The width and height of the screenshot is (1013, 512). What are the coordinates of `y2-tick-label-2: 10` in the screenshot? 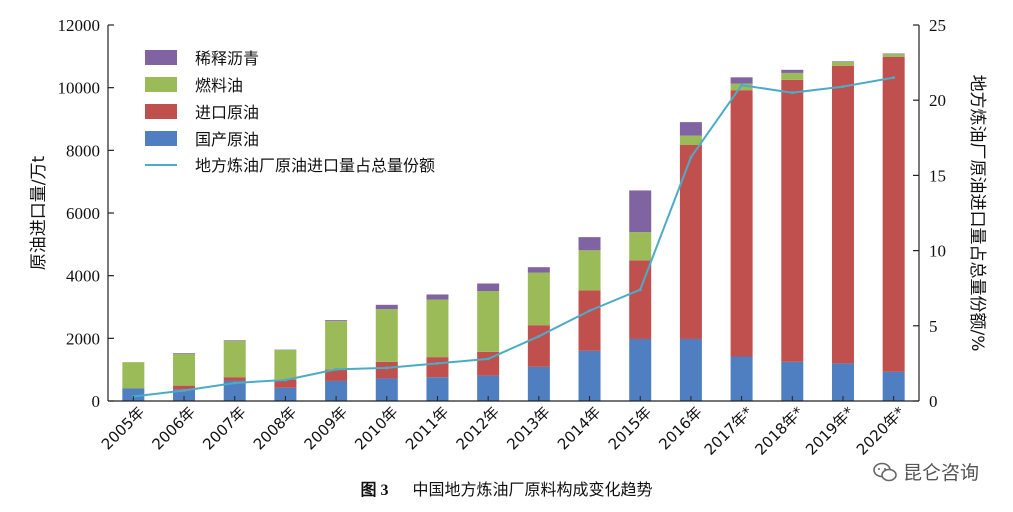 It's located at (937, 251).